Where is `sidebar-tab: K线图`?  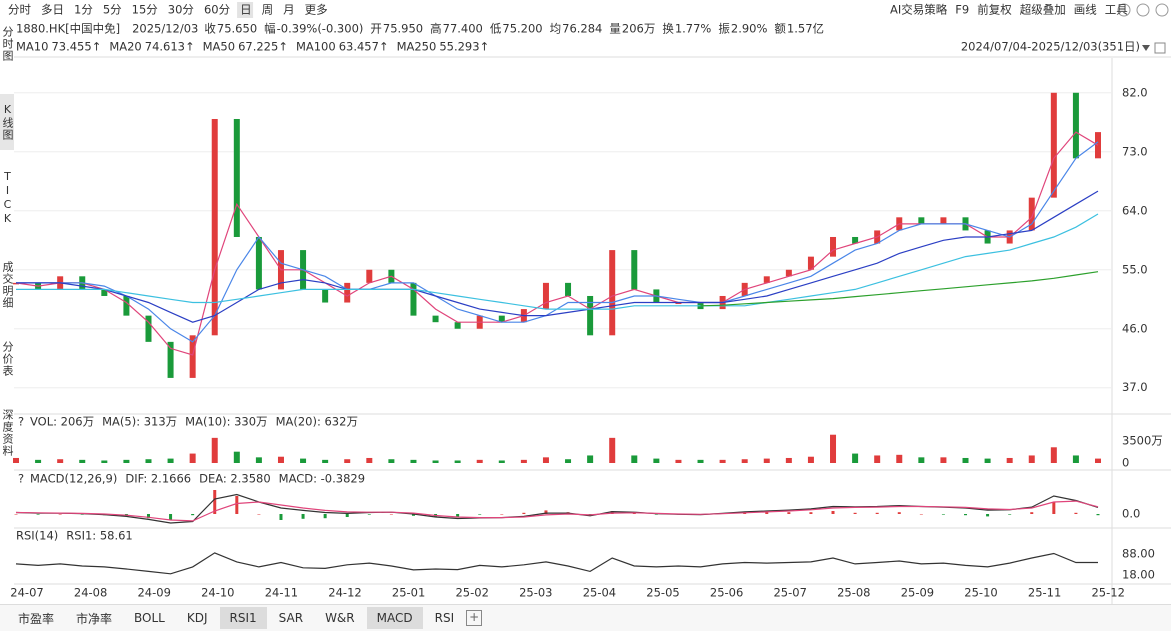
sidebar-tab: K线图 is located at coordinates (7, 122).